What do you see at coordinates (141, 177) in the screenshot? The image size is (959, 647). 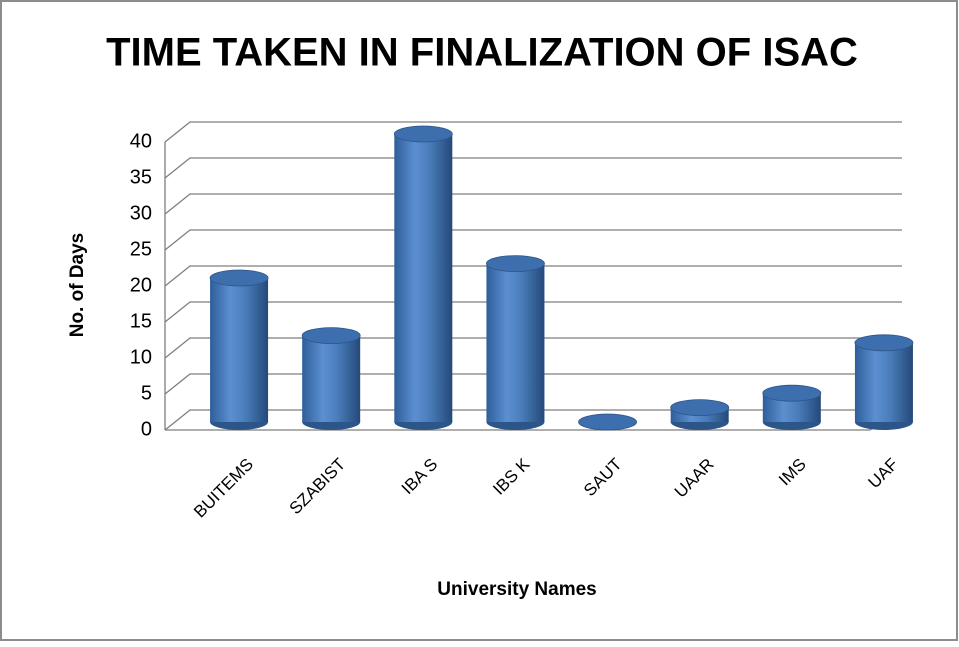 I see `y-tick-label: 35` at bounding box center [141, 177].